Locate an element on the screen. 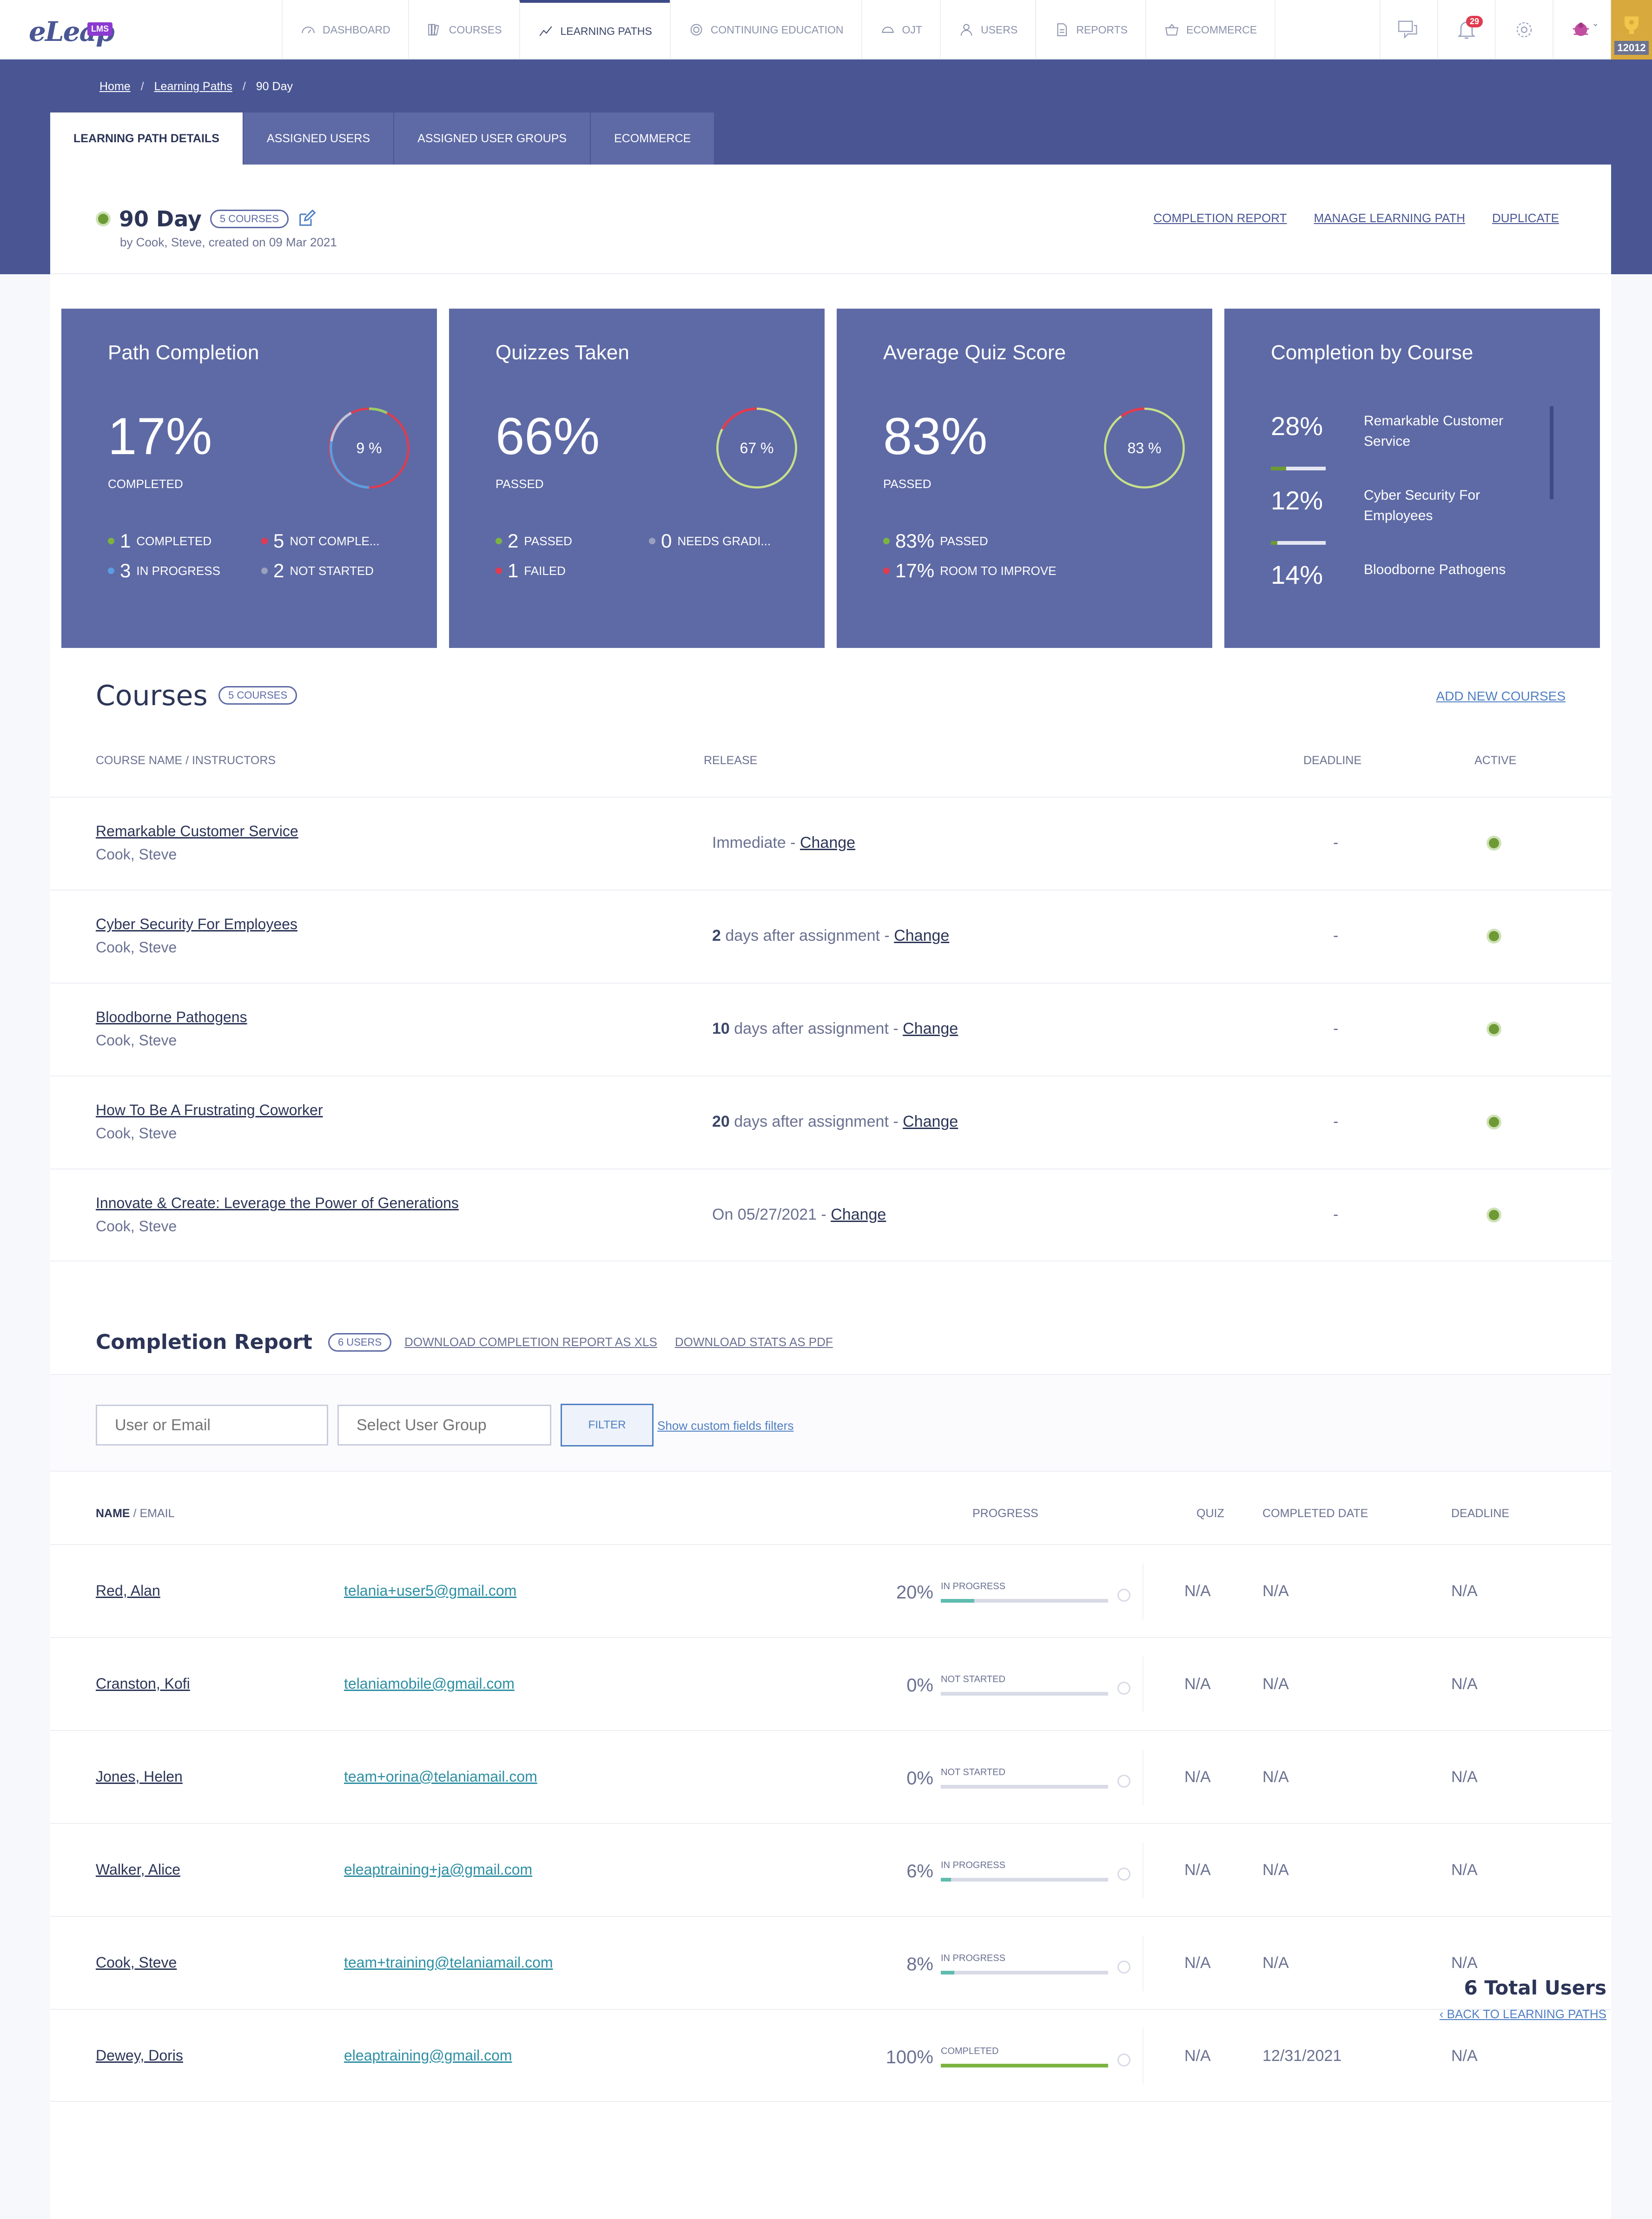 Image resolution: width=1652 pixels, height=2219 pixels. user-email-link: team+orina@telaniamail.com is located at coordinates (440, 1776).